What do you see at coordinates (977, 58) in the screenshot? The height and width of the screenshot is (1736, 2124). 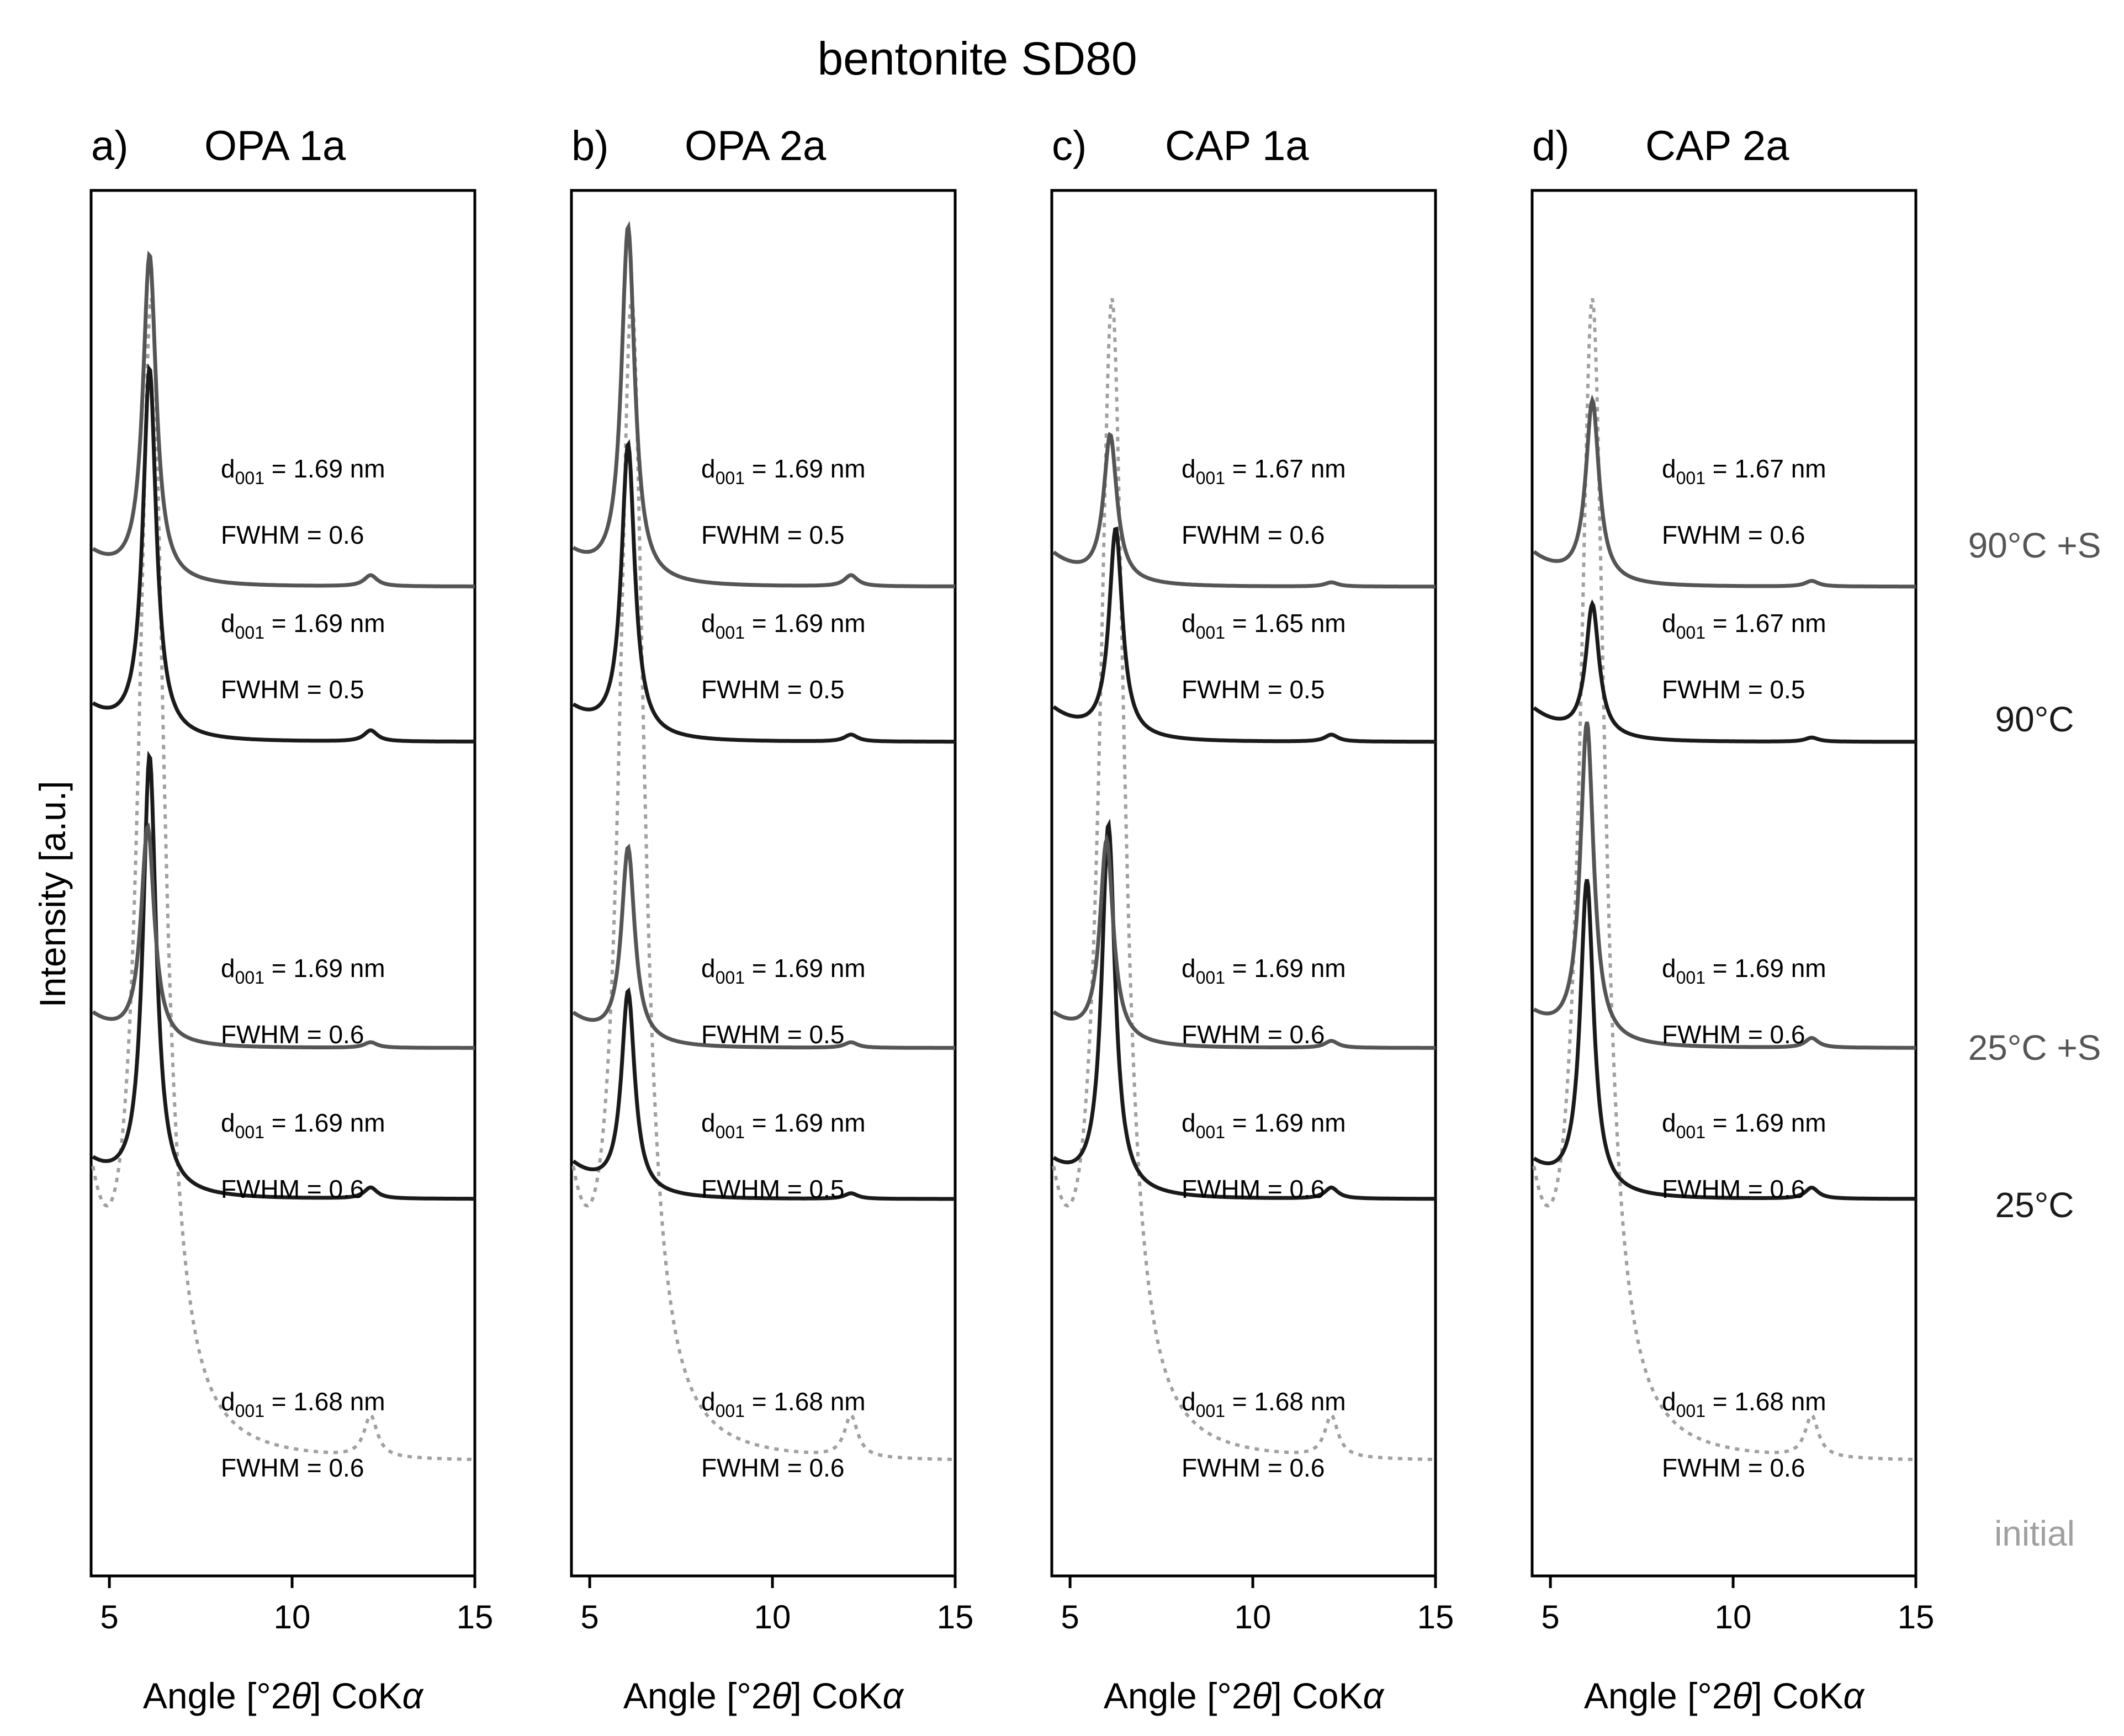 I see `chart-title: bentonite SD80` at bounding box center [977, 58].